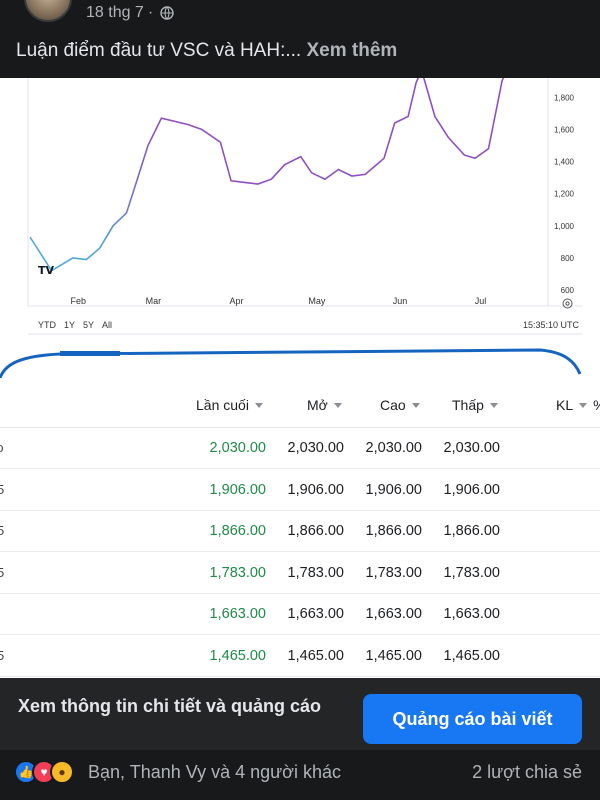 Image resolution: width=600 pixels, height=800 pixels. What do you see at coordinates (79, 301) in the screenshot?
I see `x-tick-label: Feb` at bounding box center [79, 301].